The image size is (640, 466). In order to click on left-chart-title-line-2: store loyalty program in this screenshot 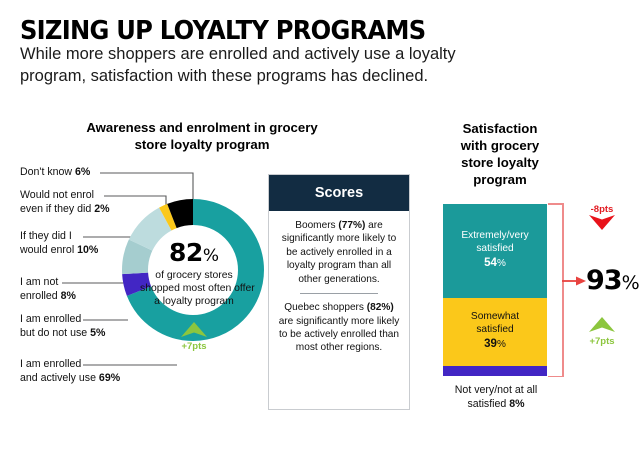, I will do `click(202, 144)`.